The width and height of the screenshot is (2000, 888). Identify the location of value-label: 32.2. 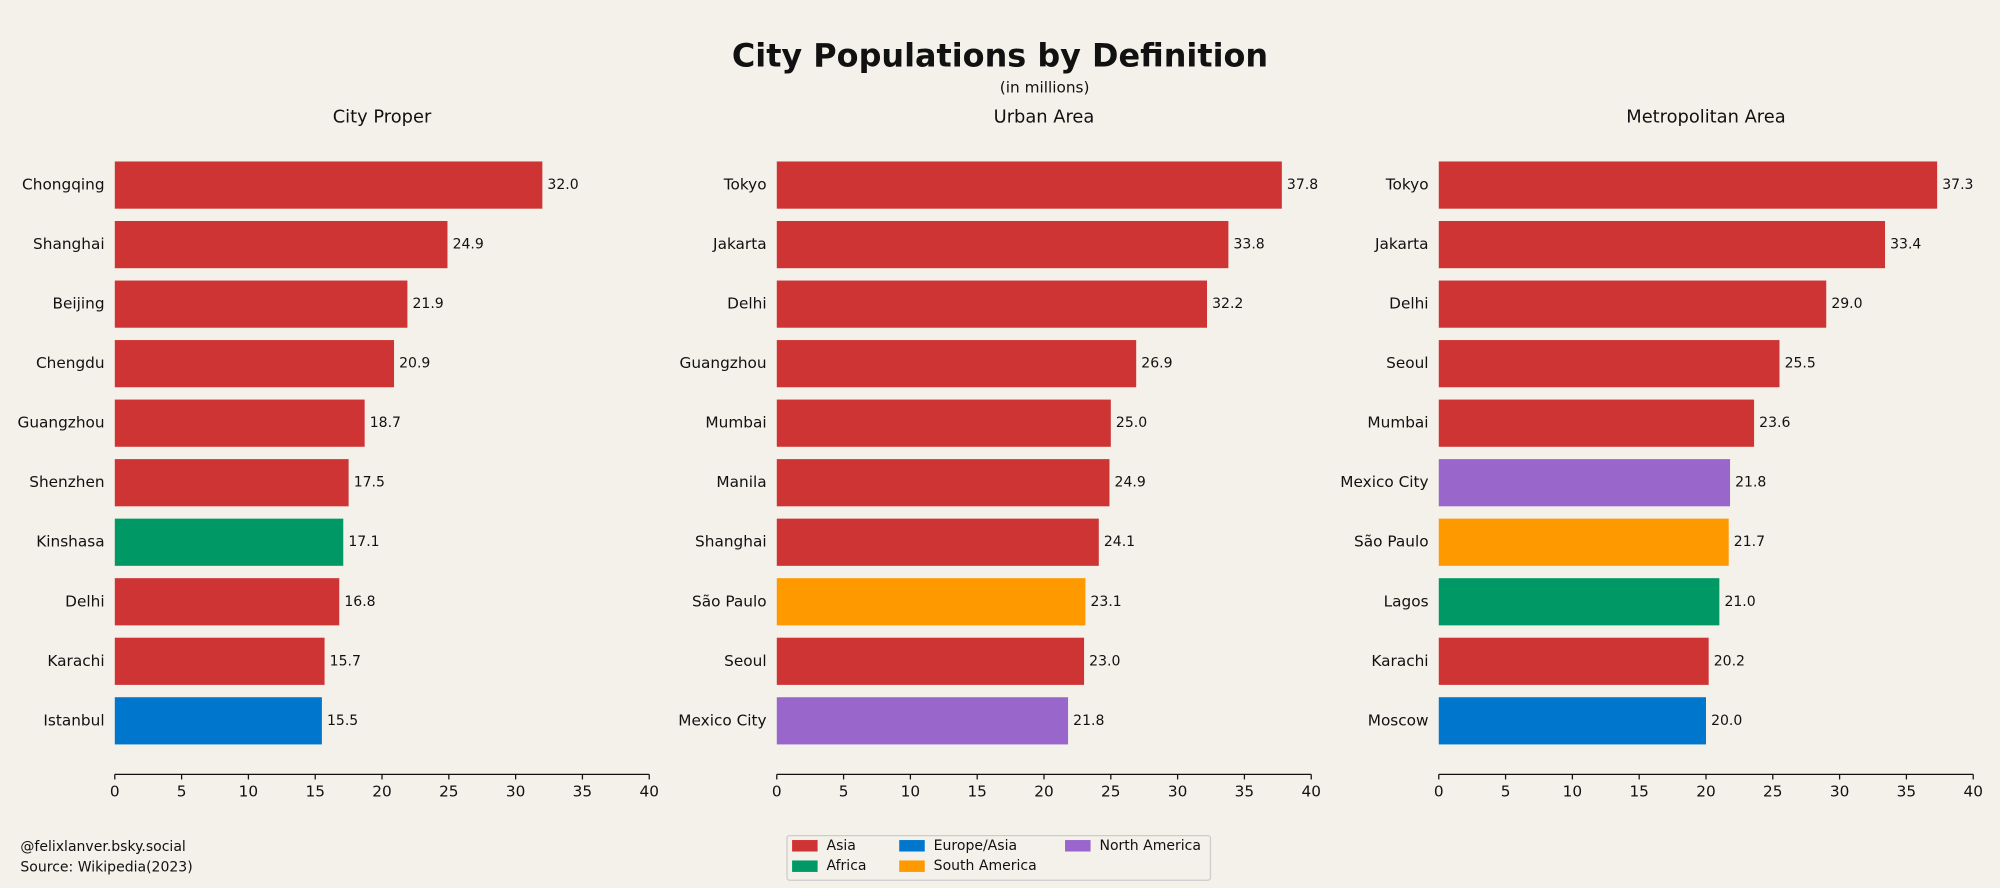
(1227, 304).